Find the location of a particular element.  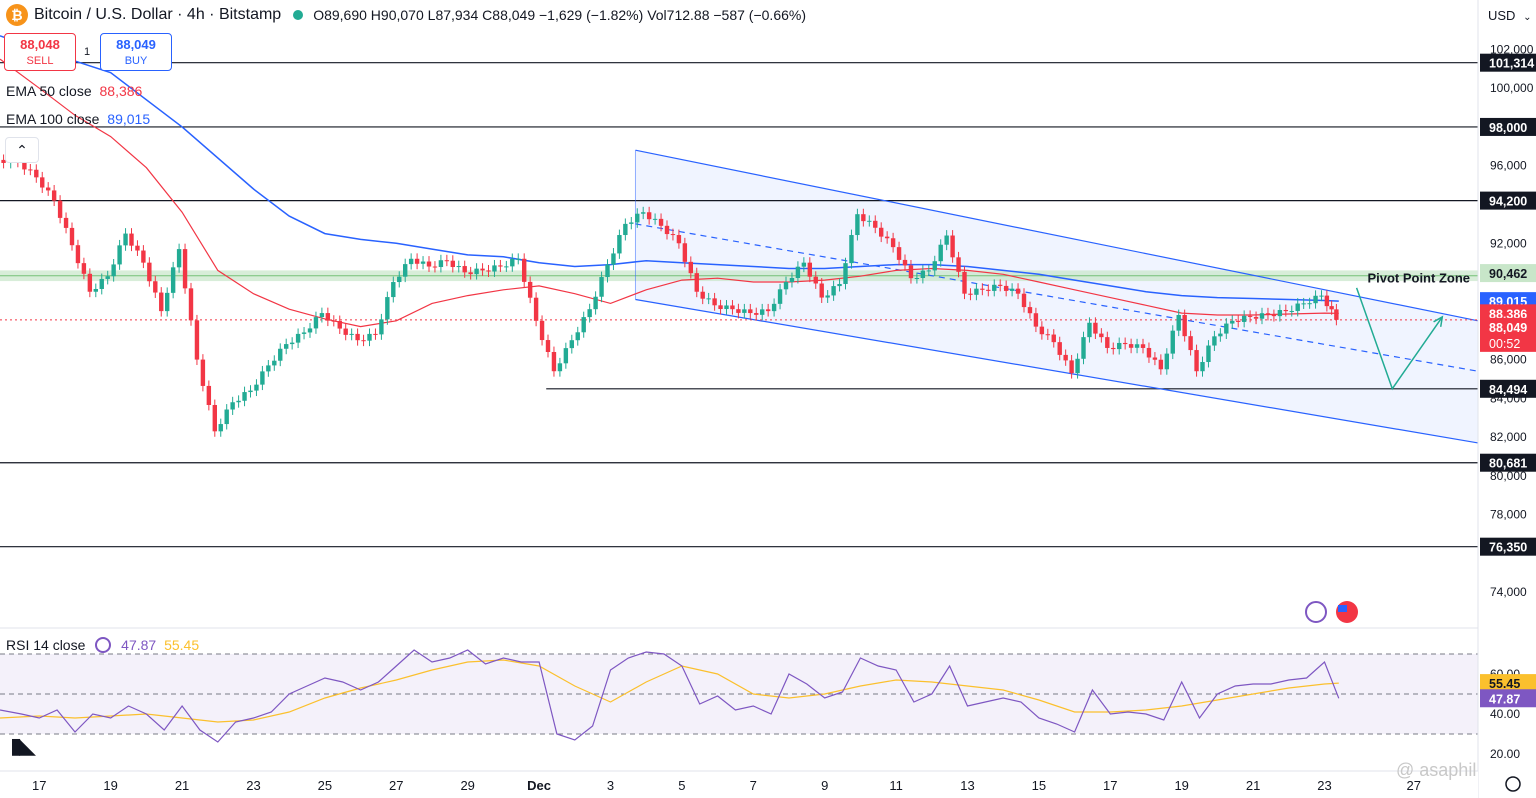

price-tick: 80,000 is located at coordinates (1508, 476).